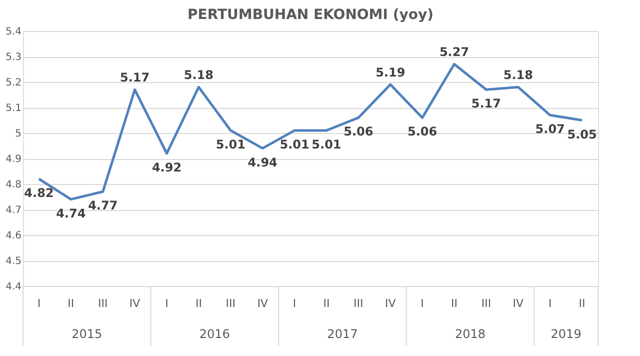 This screenshot has height=356, width=640. Describe the element at coordinates (582, 134) in the screenshot. I see `data-label: 5.05` at that location.